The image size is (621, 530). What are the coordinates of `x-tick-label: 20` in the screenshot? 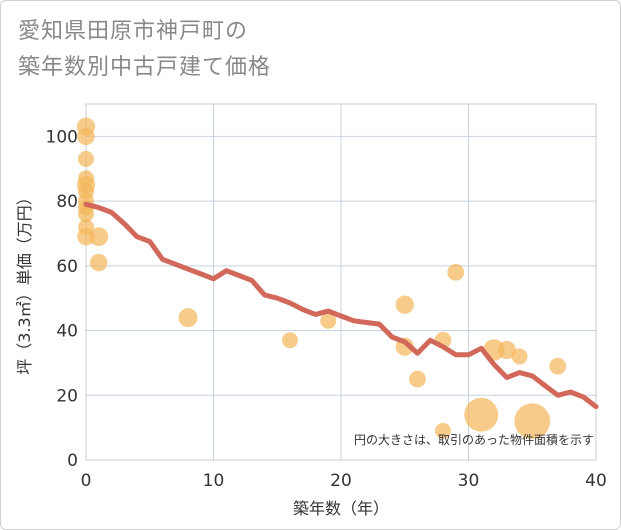 It's located at (341, 481).